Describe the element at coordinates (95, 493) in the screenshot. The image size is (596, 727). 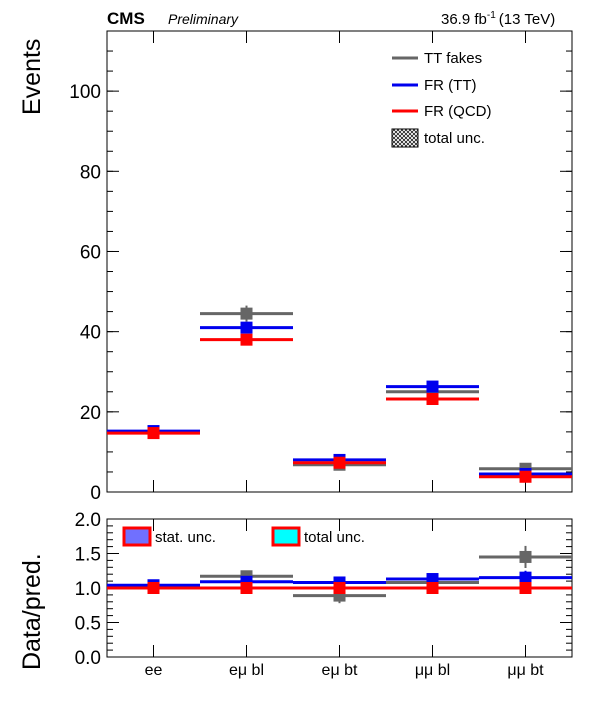
I see `events-ytick-label: 0` at that location.